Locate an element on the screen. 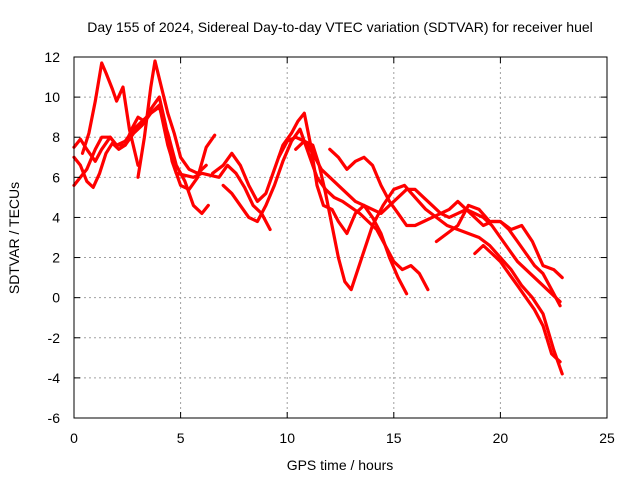 The height and width of the screenshot is (480, 640). x-tick-label: 5 is located at coordinates (181, 438).